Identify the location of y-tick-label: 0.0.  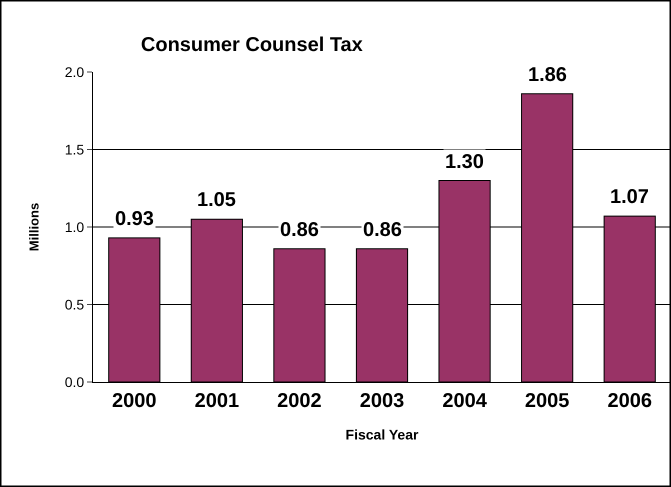
(74, 382).